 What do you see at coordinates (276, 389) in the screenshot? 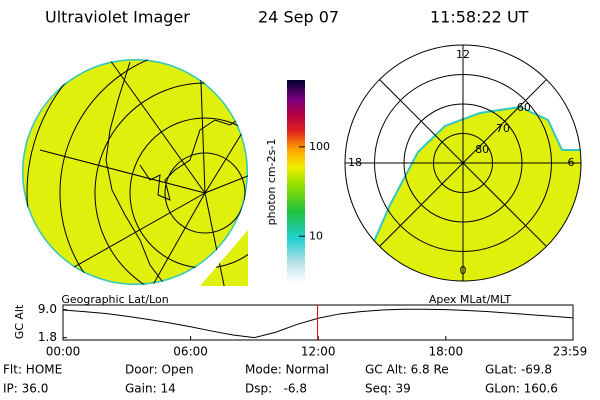
I see `status-field: Dsp: -6.8` at bounding box center [276, 389].